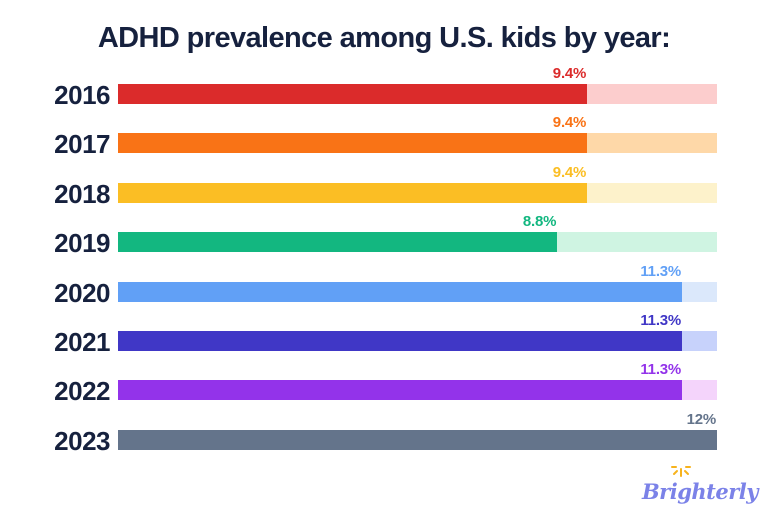  What do you see at coordinates (82, 243) in the screenshot?
I see `year-label: 2019` at bounding box center [82, 243].